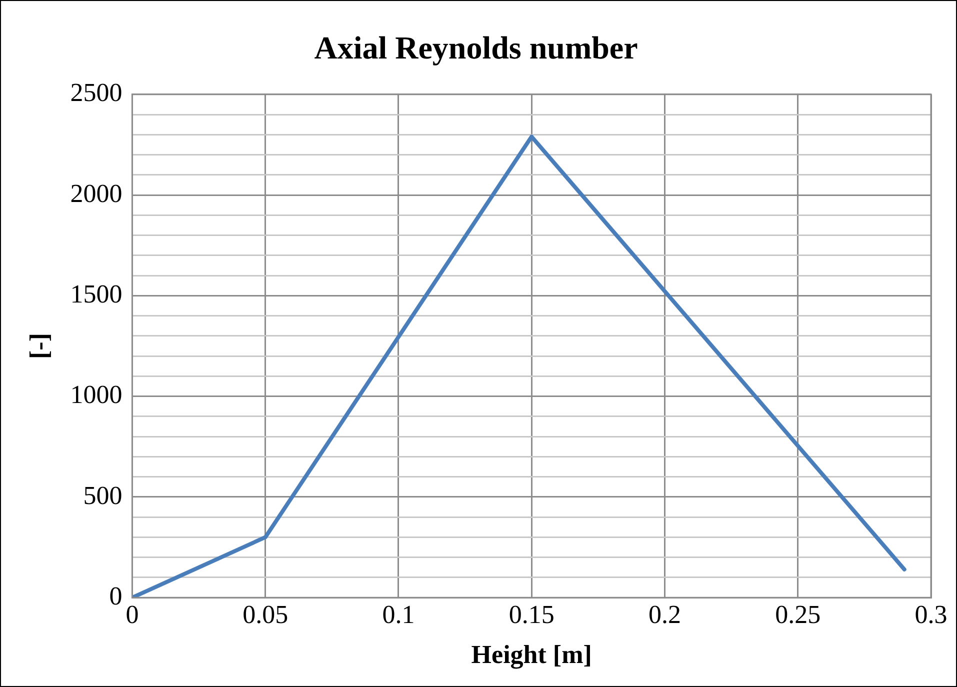 The height and width of the screenshot is (687, 957). I want to click on x-tick-label: 0.3, so click(931, 615).